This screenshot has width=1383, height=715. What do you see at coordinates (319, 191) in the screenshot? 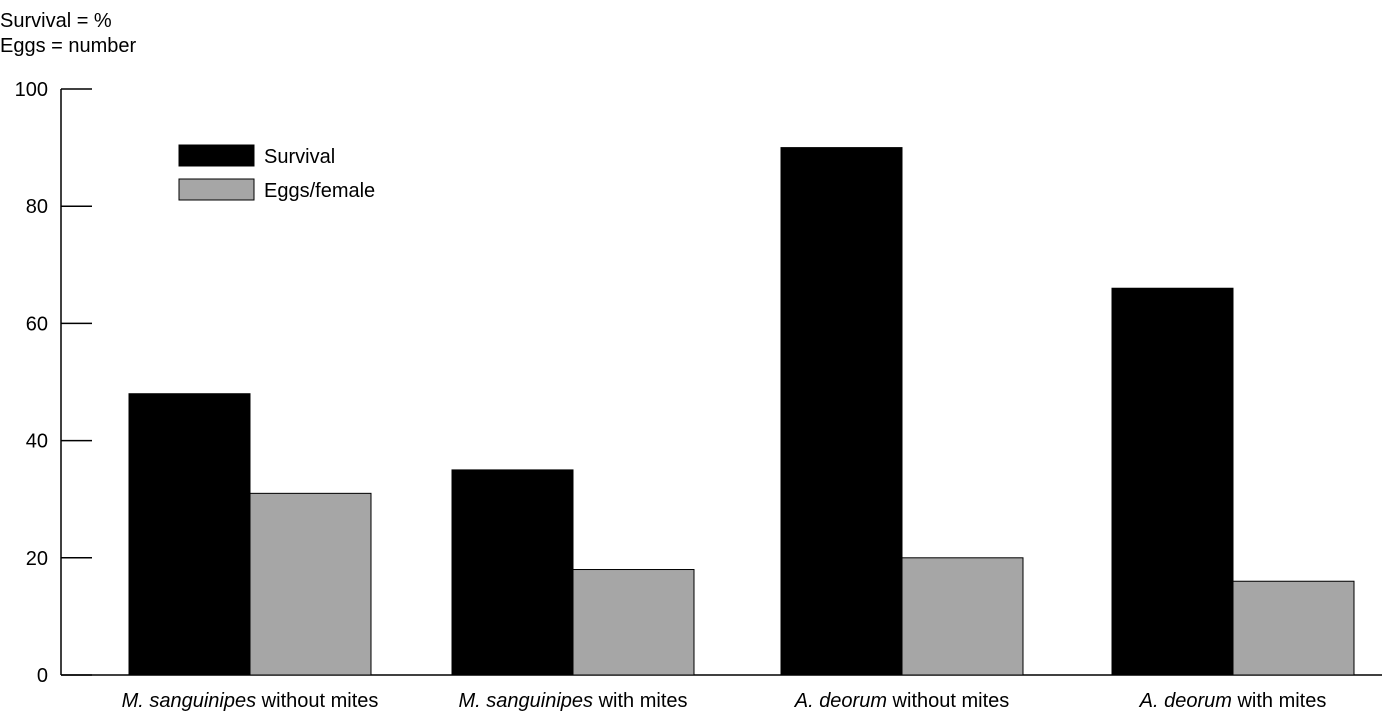
I see `legend-label-eggs: Eggs/female` at bounding box center [319, 191].